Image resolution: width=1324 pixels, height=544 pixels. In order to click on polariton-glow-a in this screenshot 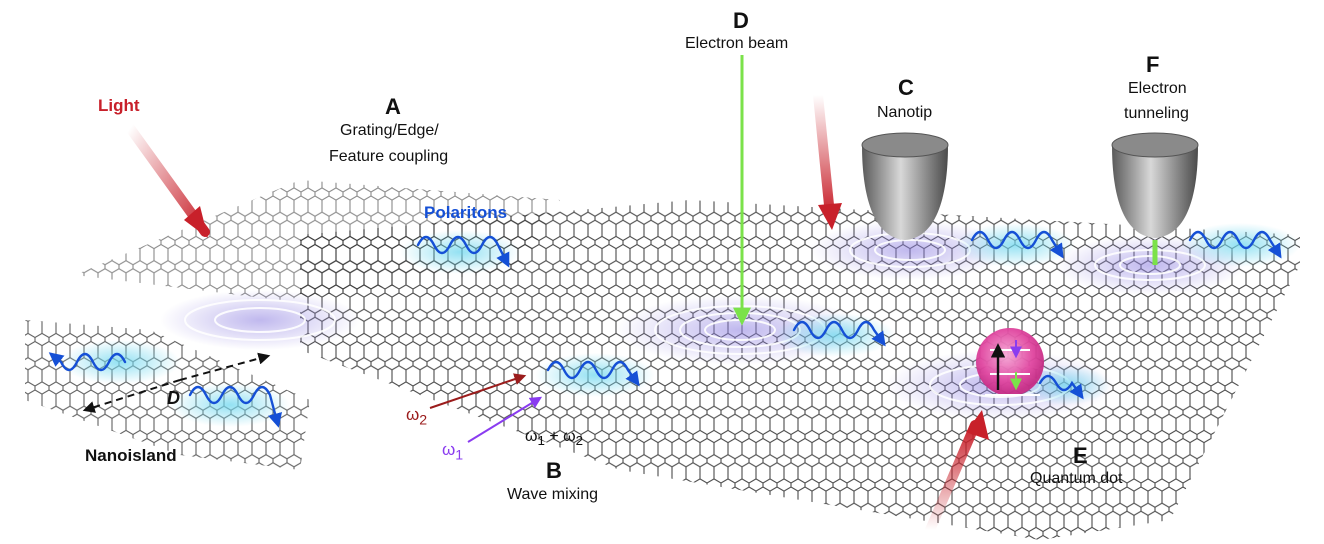, I will do `click(460, 252)`.